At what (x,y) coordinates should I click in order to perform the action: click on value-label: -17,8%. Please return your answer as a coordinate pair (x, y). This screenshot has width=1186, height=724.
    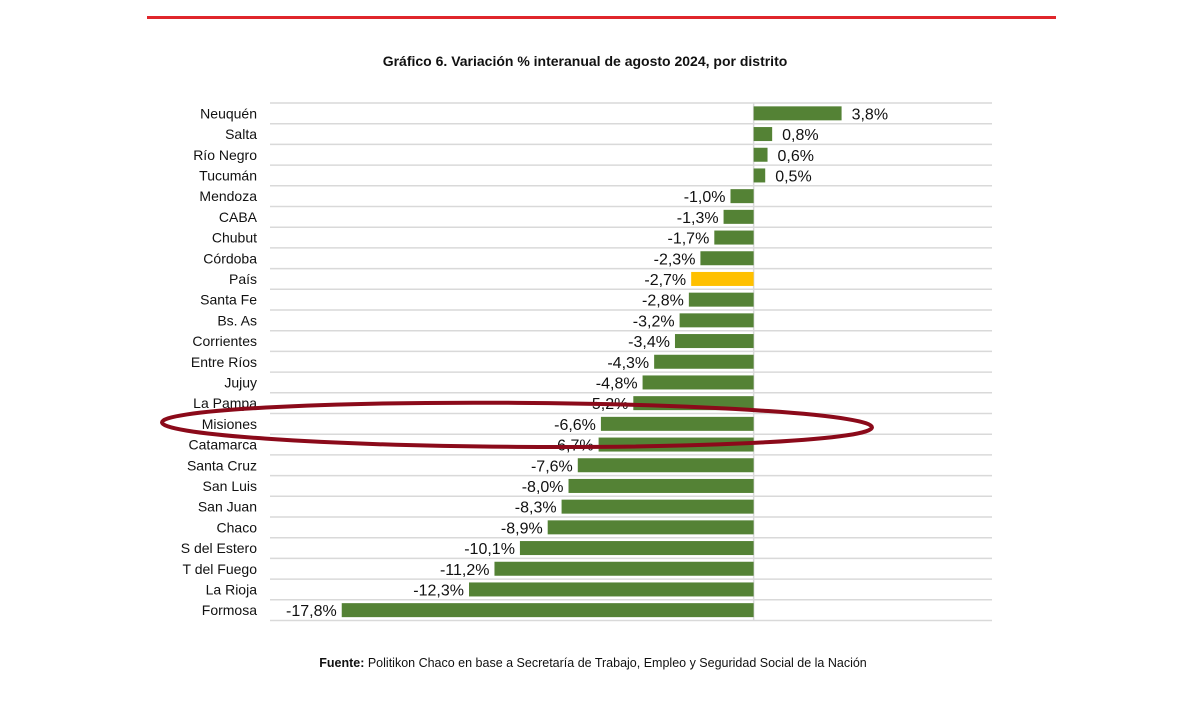
    Looking at the image, I should click on (311, 611).